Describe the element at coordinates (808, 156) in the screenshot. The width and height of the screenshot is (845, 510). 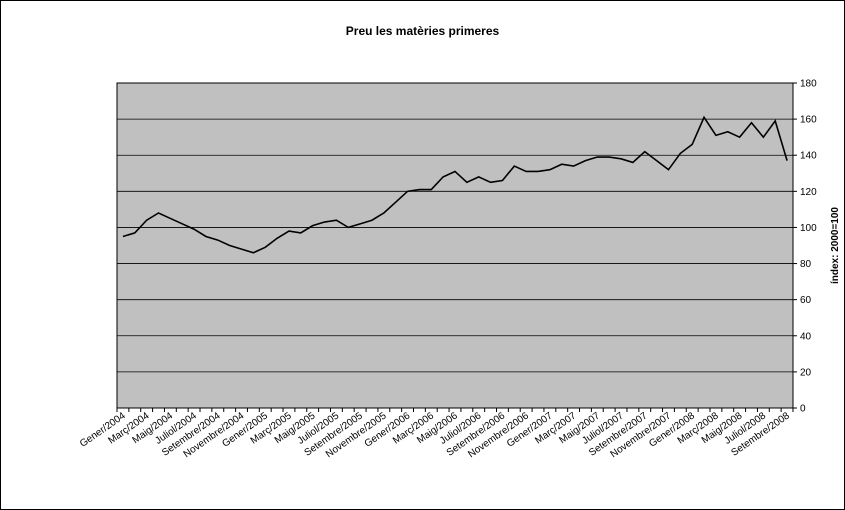
I see `y-tick-label: 140` at that location.